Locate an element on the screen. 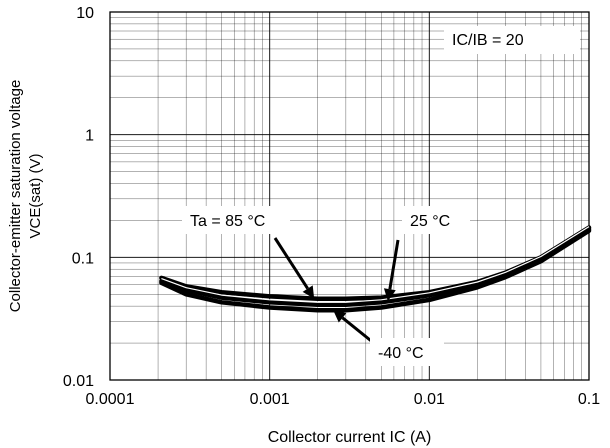 This screenshot has height=448, width=610. x-axis-label: Collector current IC (A) is located at coordinates (350, 437).